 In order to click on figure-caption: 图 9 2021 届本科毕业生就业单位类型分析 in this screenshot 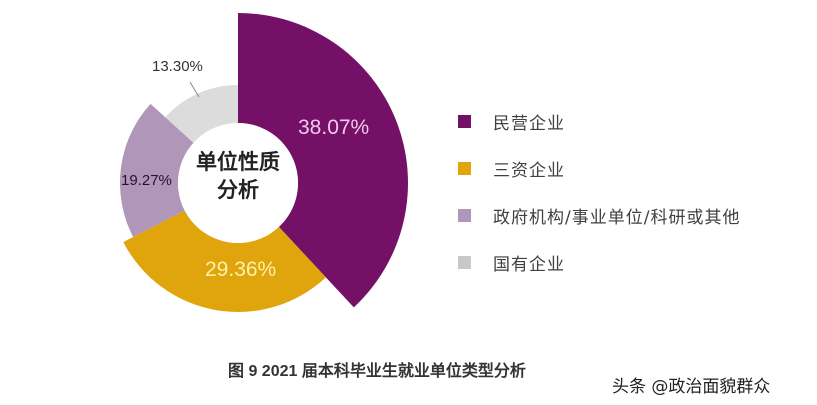, I will do `click(377, 371)`.